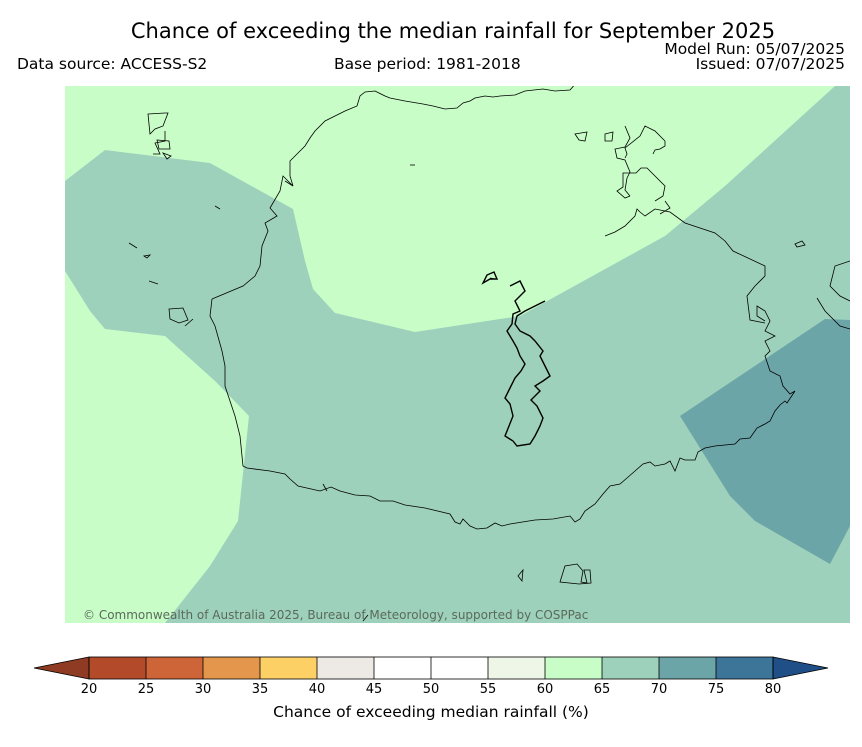 The image size is (862, 747). I want to click on inland-lake-outline, so click(516, 359).